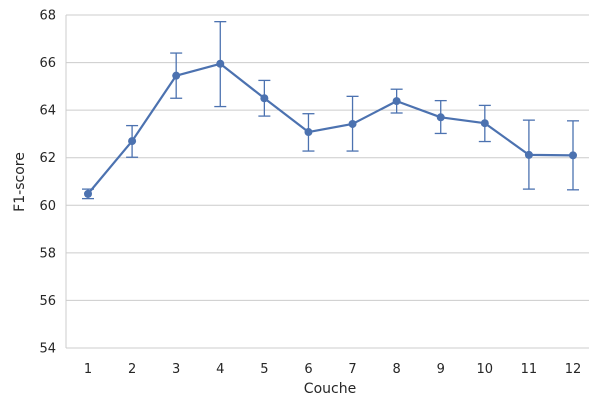 This screenshot has width=589, height=398. What do you see at coordinates (47, 183) in the screenshot?
I see `y-tick-labels: 54 56 58 60 62 64 66 68` at bounding box center [47, 183].